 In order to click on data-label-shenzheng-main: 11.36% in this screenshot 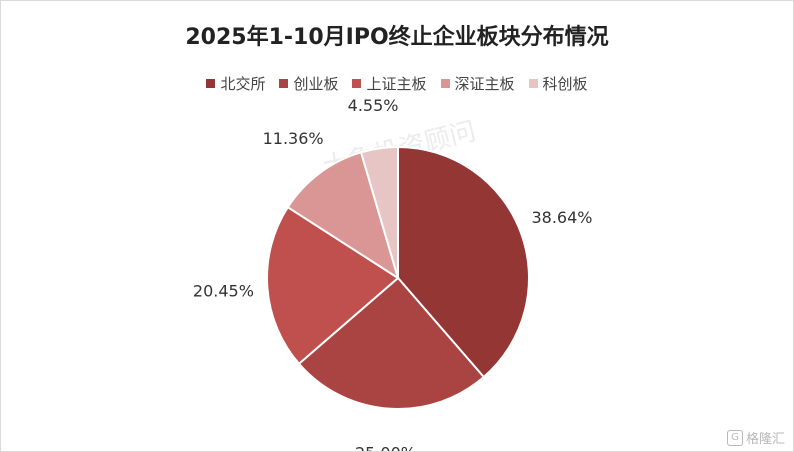, I will do `click(293, 138)`.